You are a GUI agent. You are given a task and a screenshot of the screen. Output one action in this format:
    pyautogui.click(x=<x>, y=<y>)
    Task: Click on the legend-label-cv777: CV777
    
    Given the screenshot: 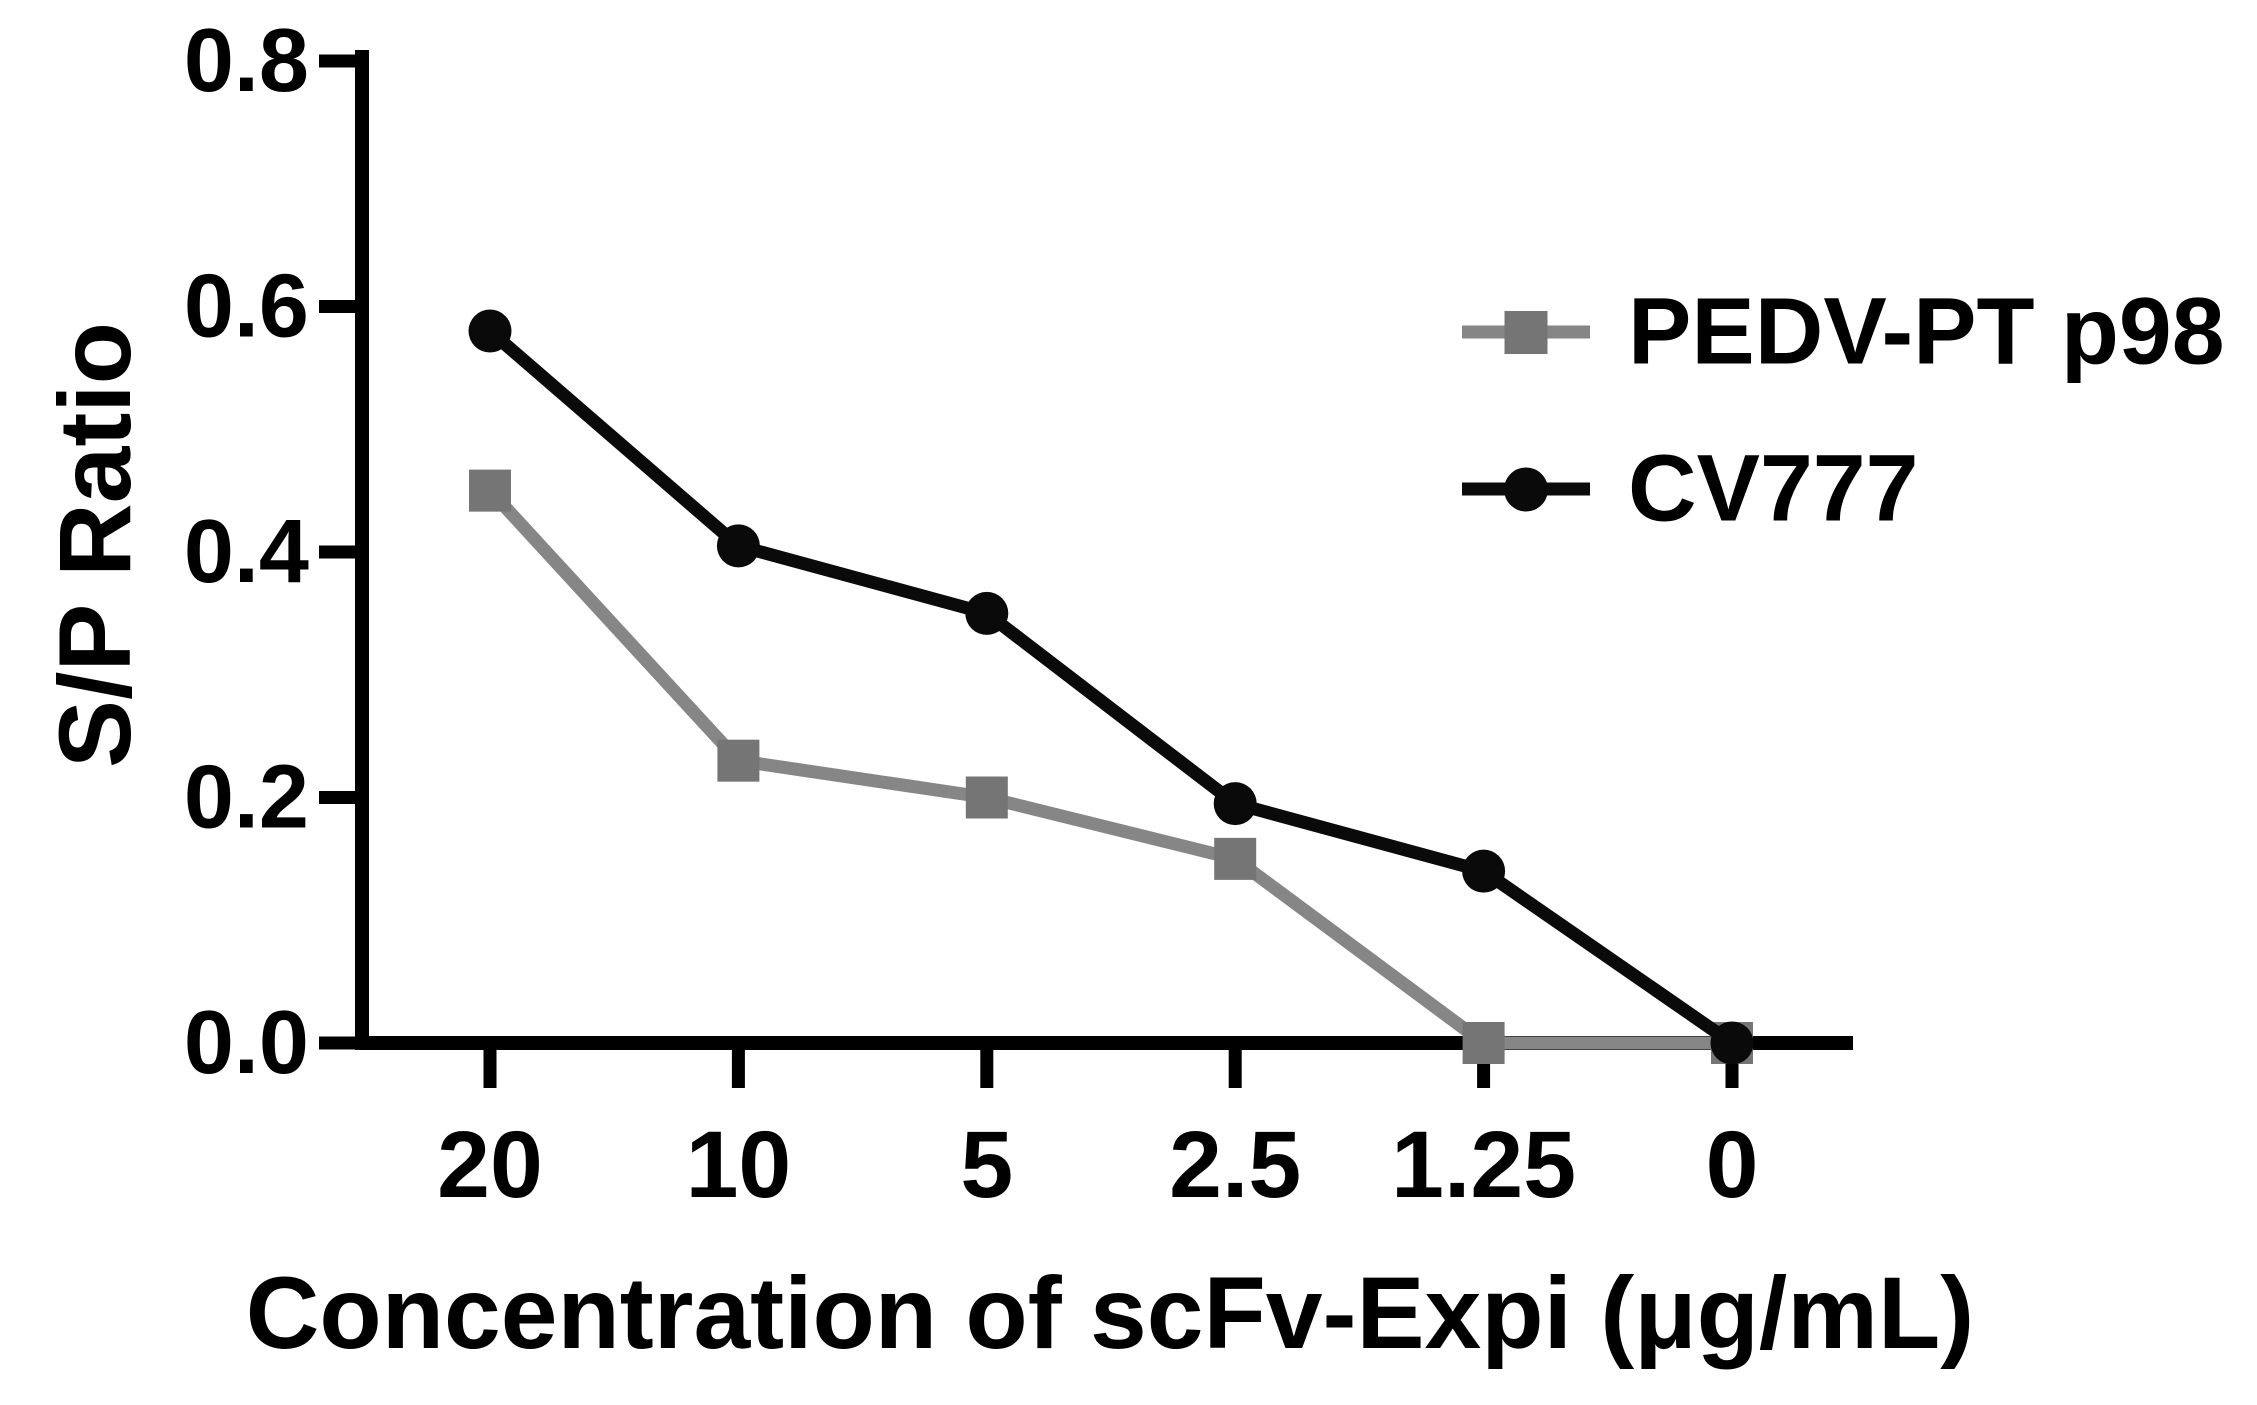 What is the action you would take?
    pyautogui.click(x=1773, y=488)
    